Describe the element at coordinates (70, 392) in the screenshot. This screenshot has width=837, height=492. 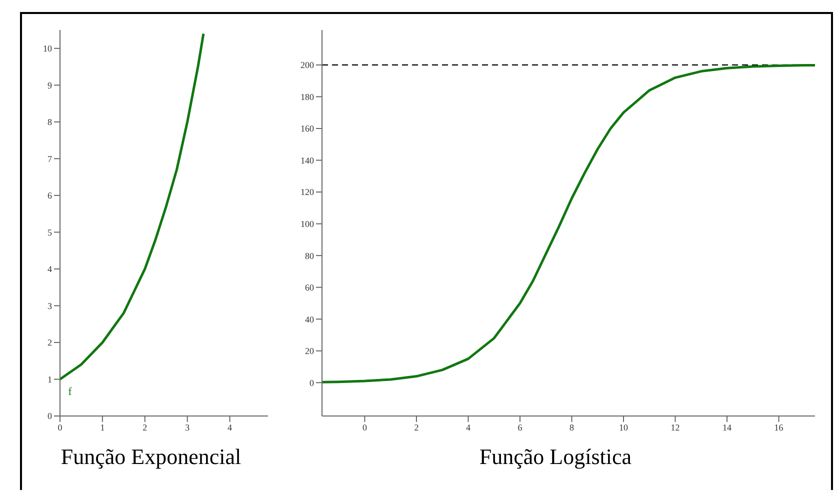
I see `annotation: f` at that location.